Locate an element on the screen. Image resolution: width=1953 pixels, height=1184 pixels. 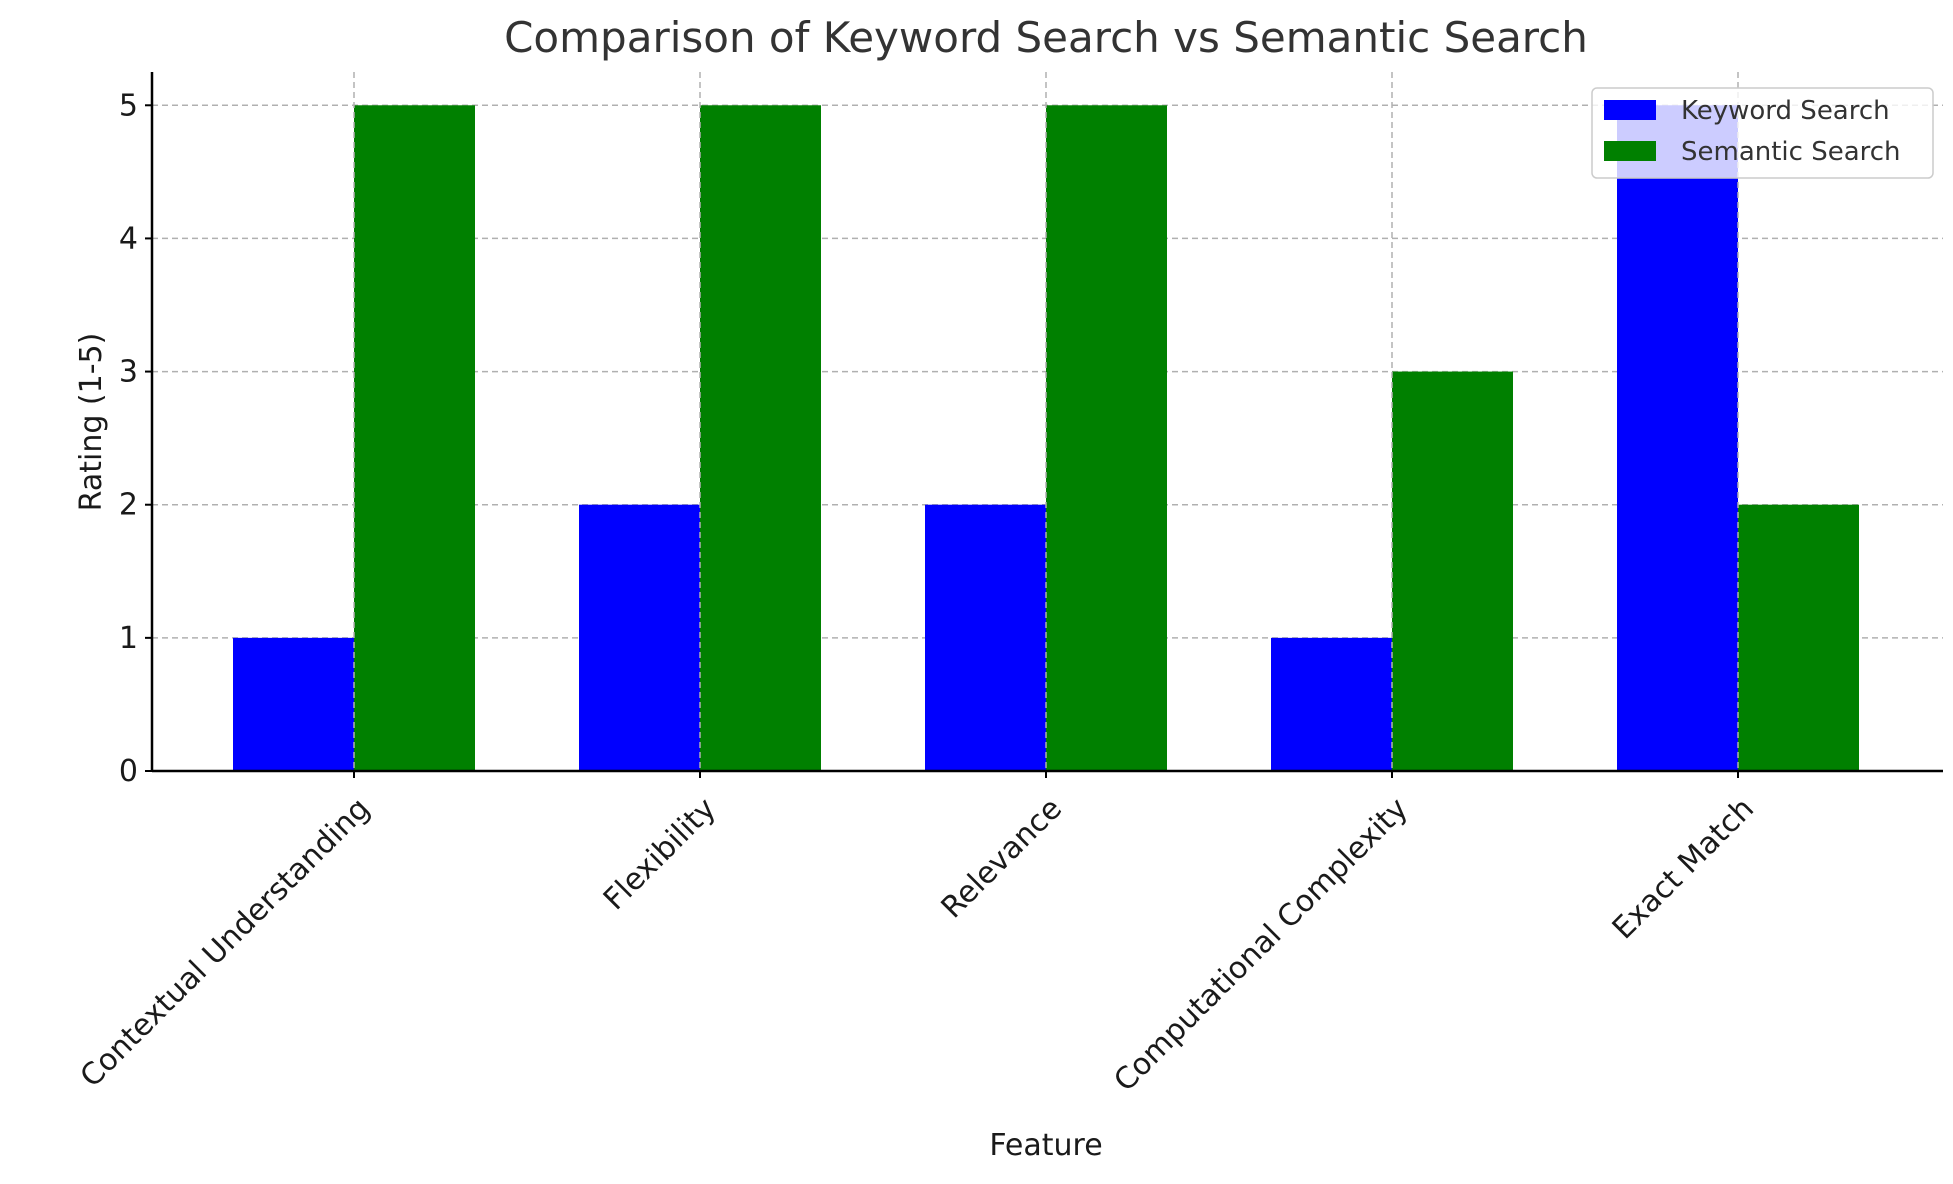
x-tick-label: Computational Complexity is located at coordinates (1261, 945).